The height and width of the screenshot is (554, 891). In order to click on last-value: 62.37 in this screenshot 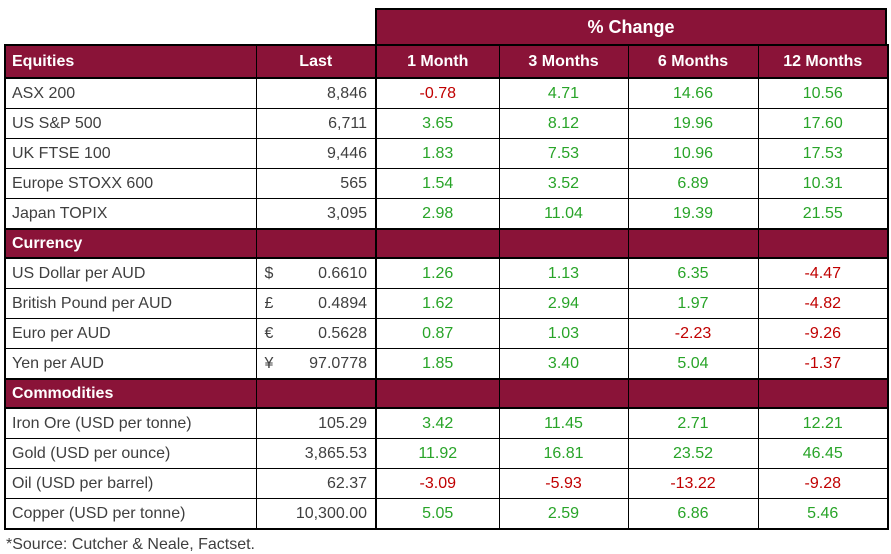, I will do `click(316, 483)`.